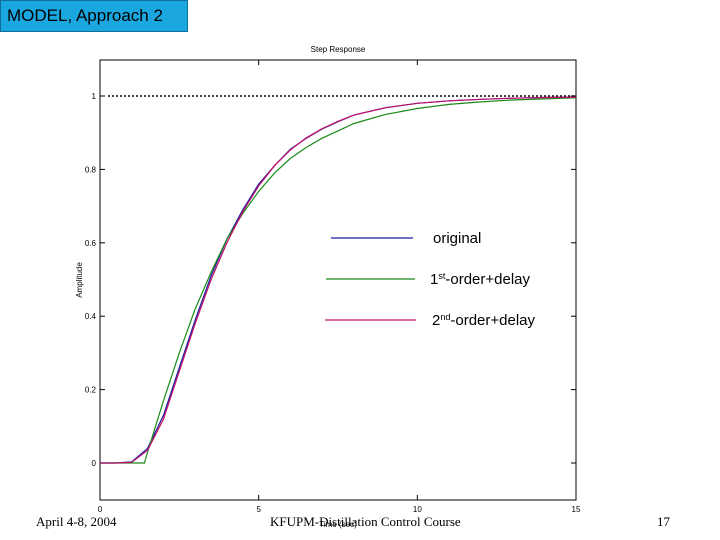 This screenshot has width=720, height=540. What do you see at coordinates (91, 169) in the screenshot?
I see `y-tick-label: 0.8` at bounding box center [91, 169].